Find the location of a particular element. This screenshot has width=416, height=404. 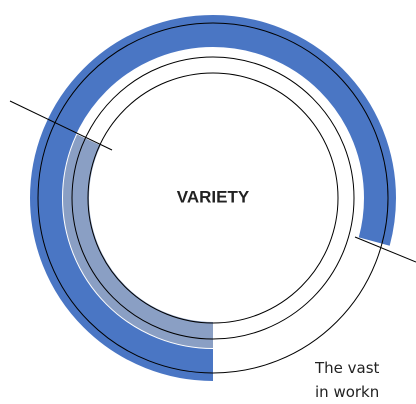

caption-line: The vast is located at coordinates (347, 368).